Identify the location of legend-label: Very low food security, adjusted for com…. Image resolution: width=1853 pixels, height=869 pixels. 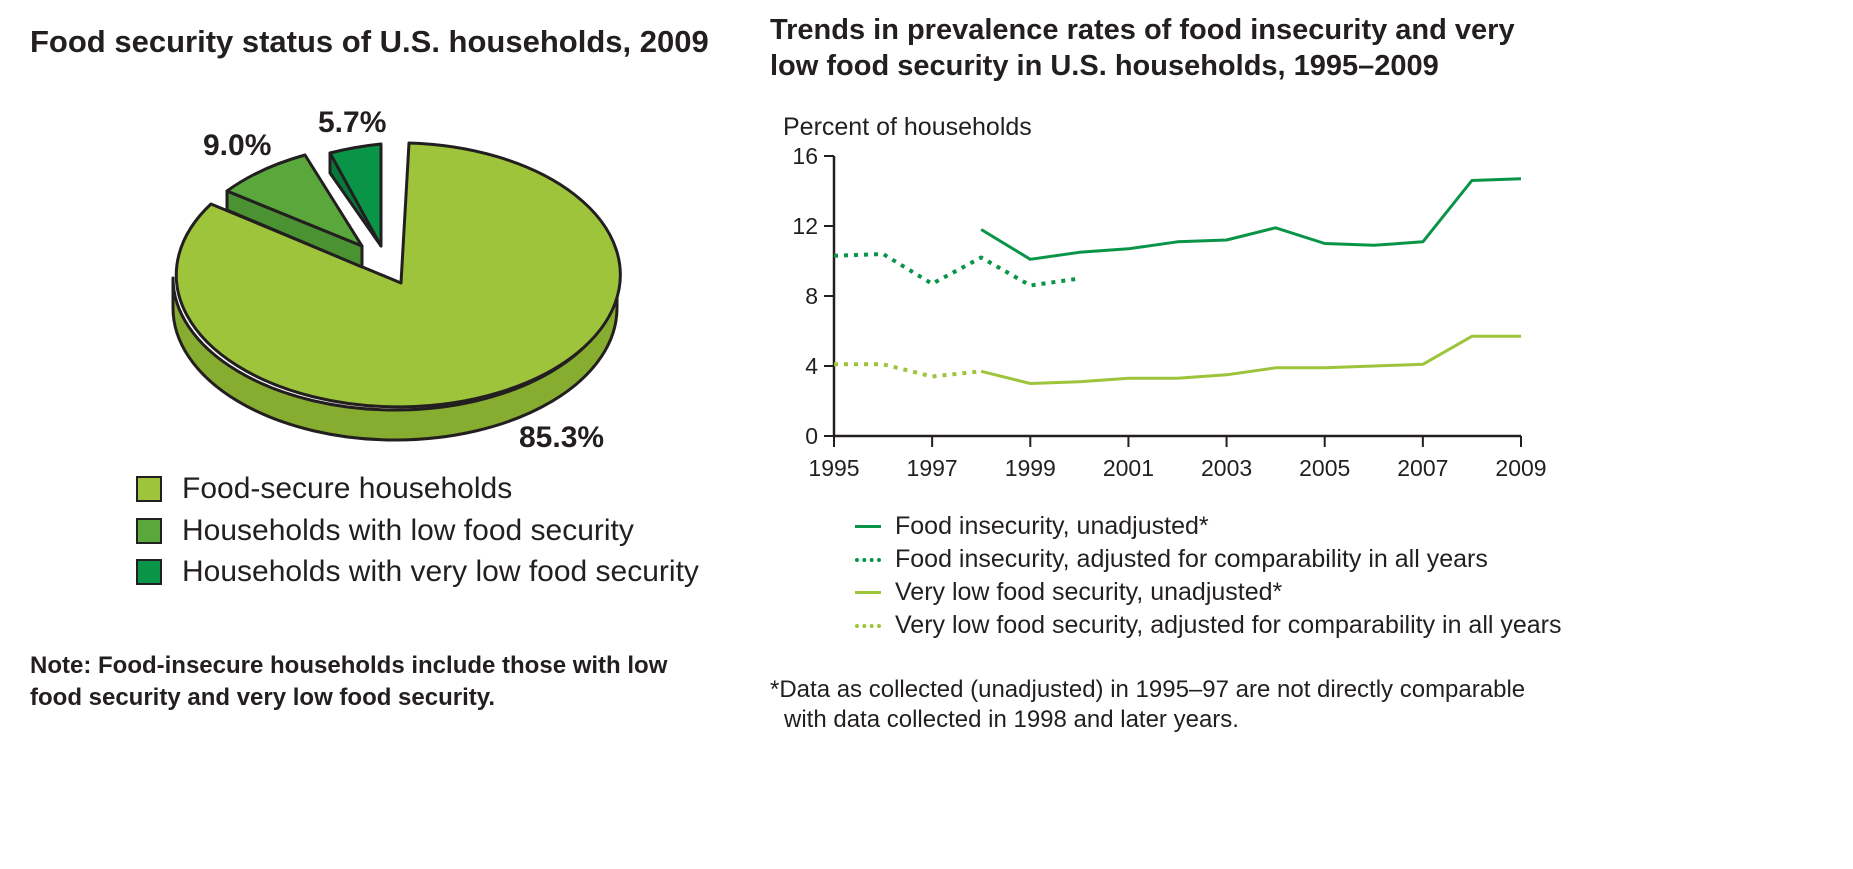
(1228, 625).